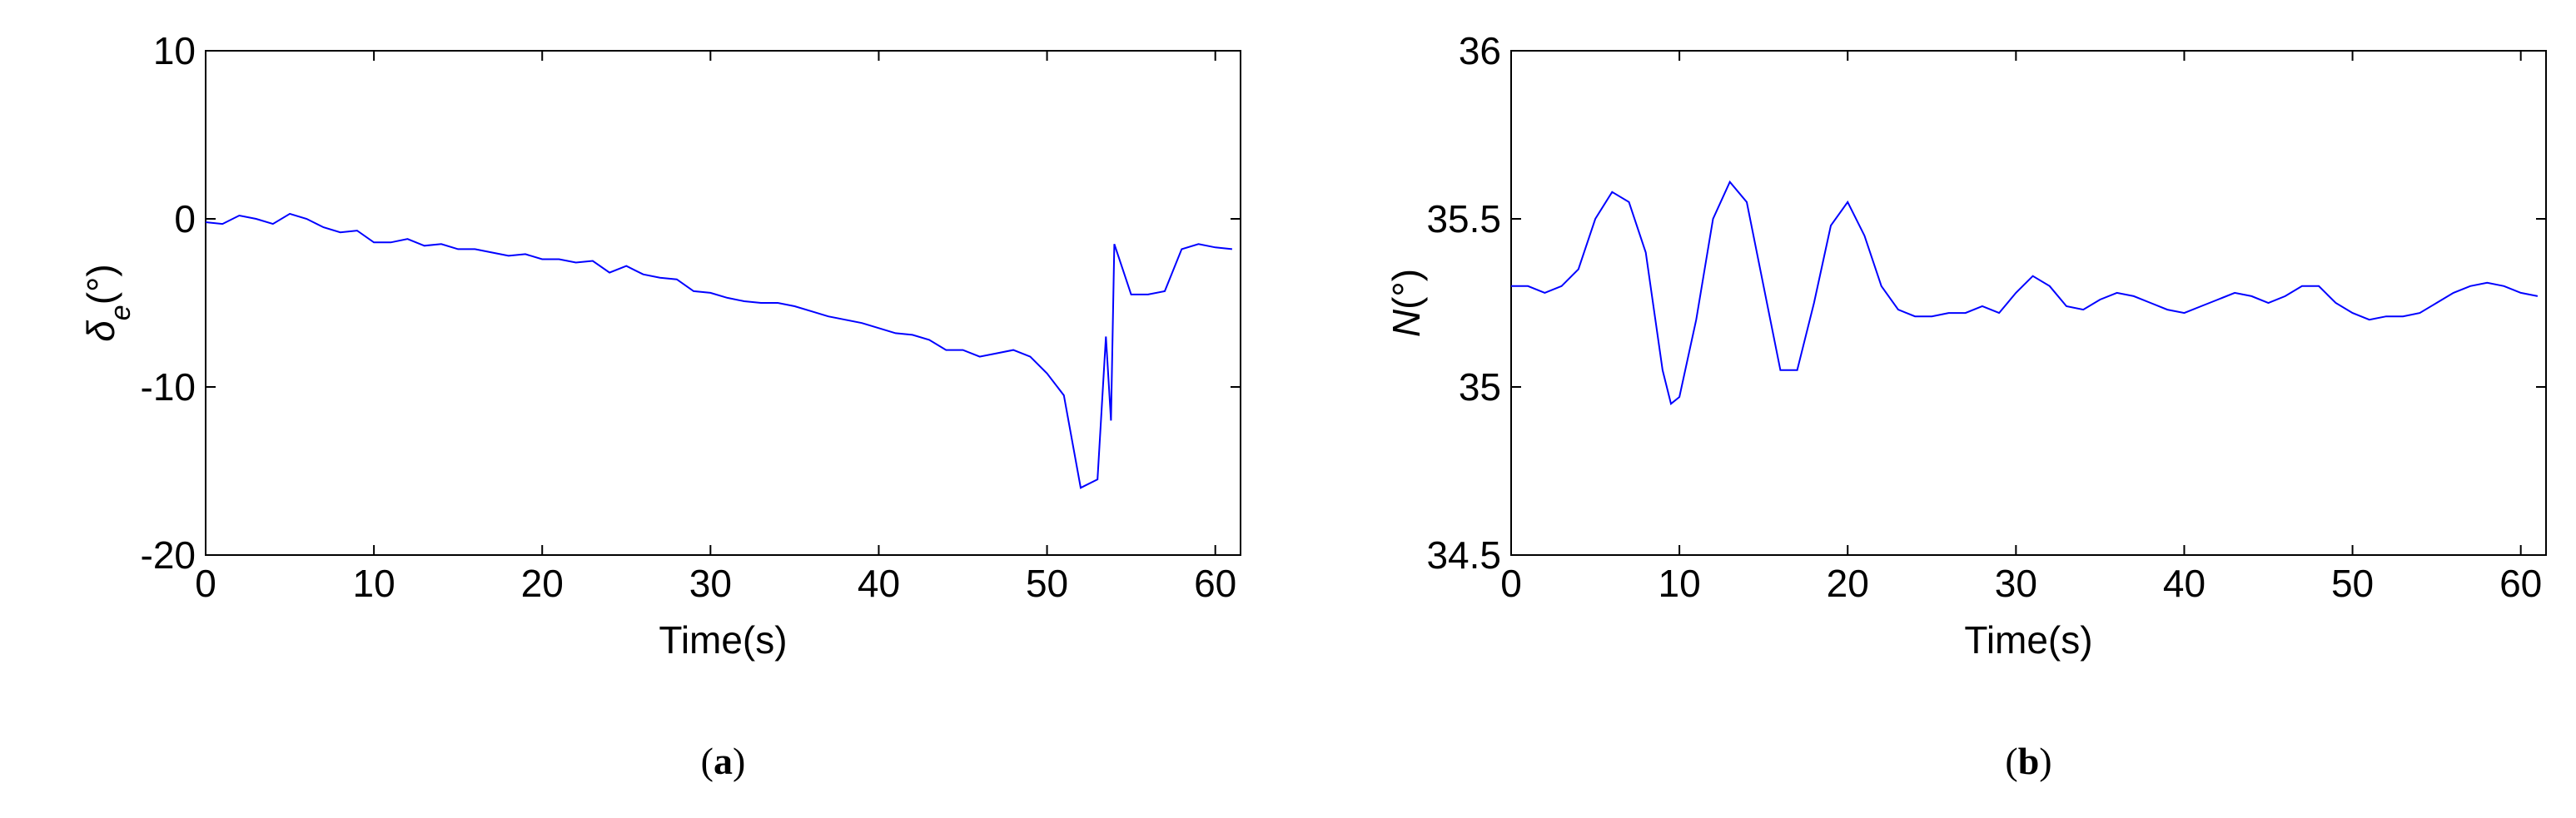 This screenshot has height=818, width=2576. I want to click on caption: (a), so click(723, 761).